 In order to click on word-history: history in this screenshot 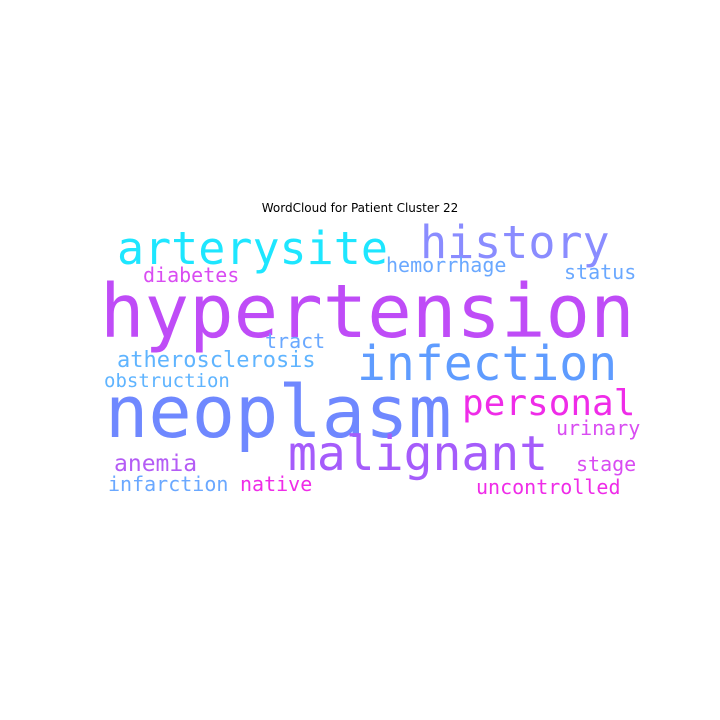, I will do `click(515, 242)`.